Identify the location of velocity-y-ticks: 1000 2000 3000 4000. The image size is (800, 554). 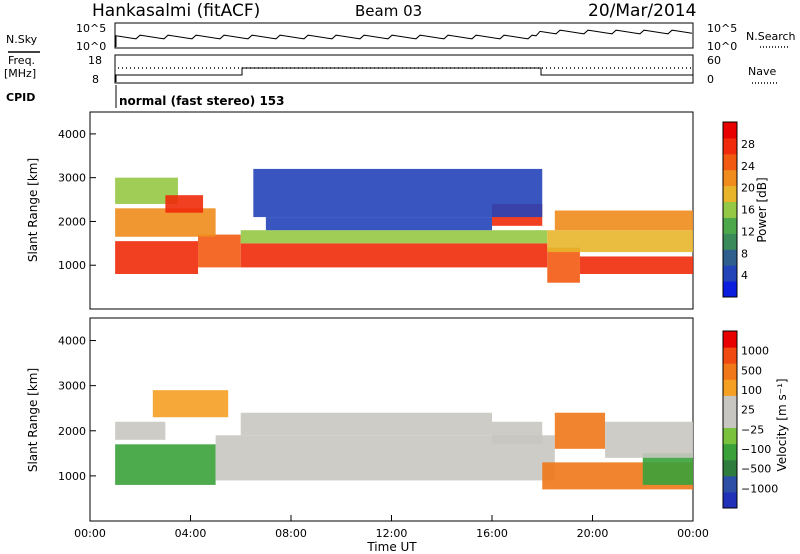
(77, 409).